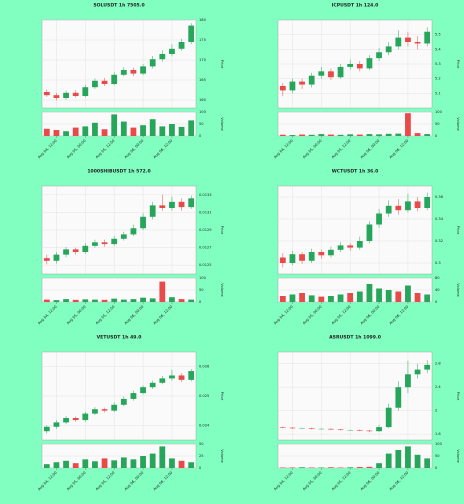 The height and width of the screenshot is (504, 464). I want to click on y-tick-label: 160, so click(203, 100).